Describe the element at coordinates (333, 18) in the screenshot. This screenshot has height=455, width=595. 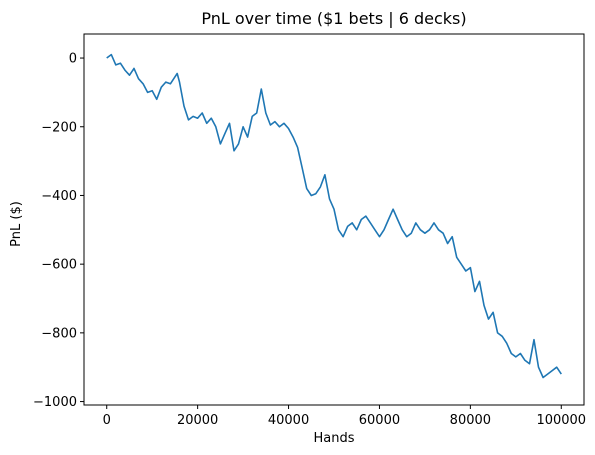
I see `chart-title: PnL over time ($1 bets | 6 decks)` at that location.